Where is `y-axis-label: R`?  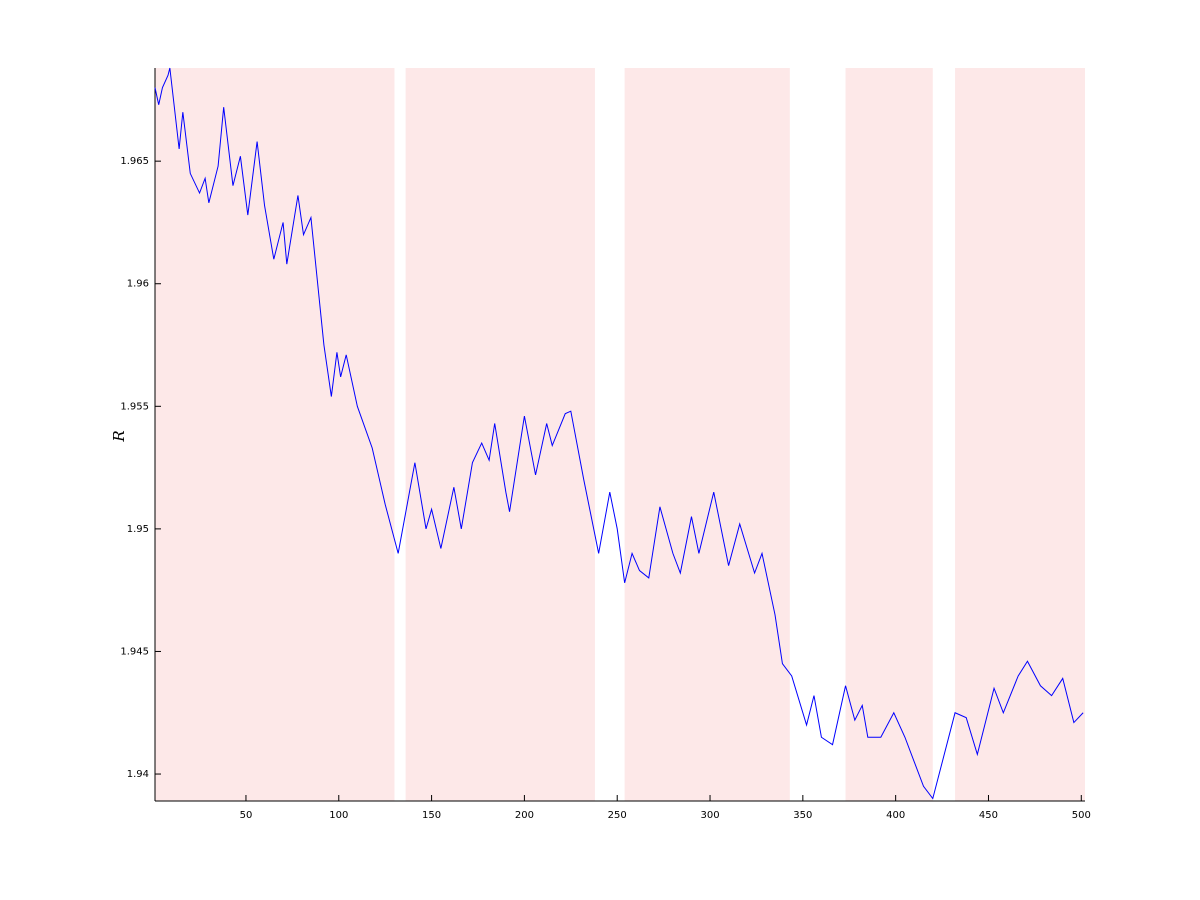 y-axis-label: R is located at coordinates (119, 436).